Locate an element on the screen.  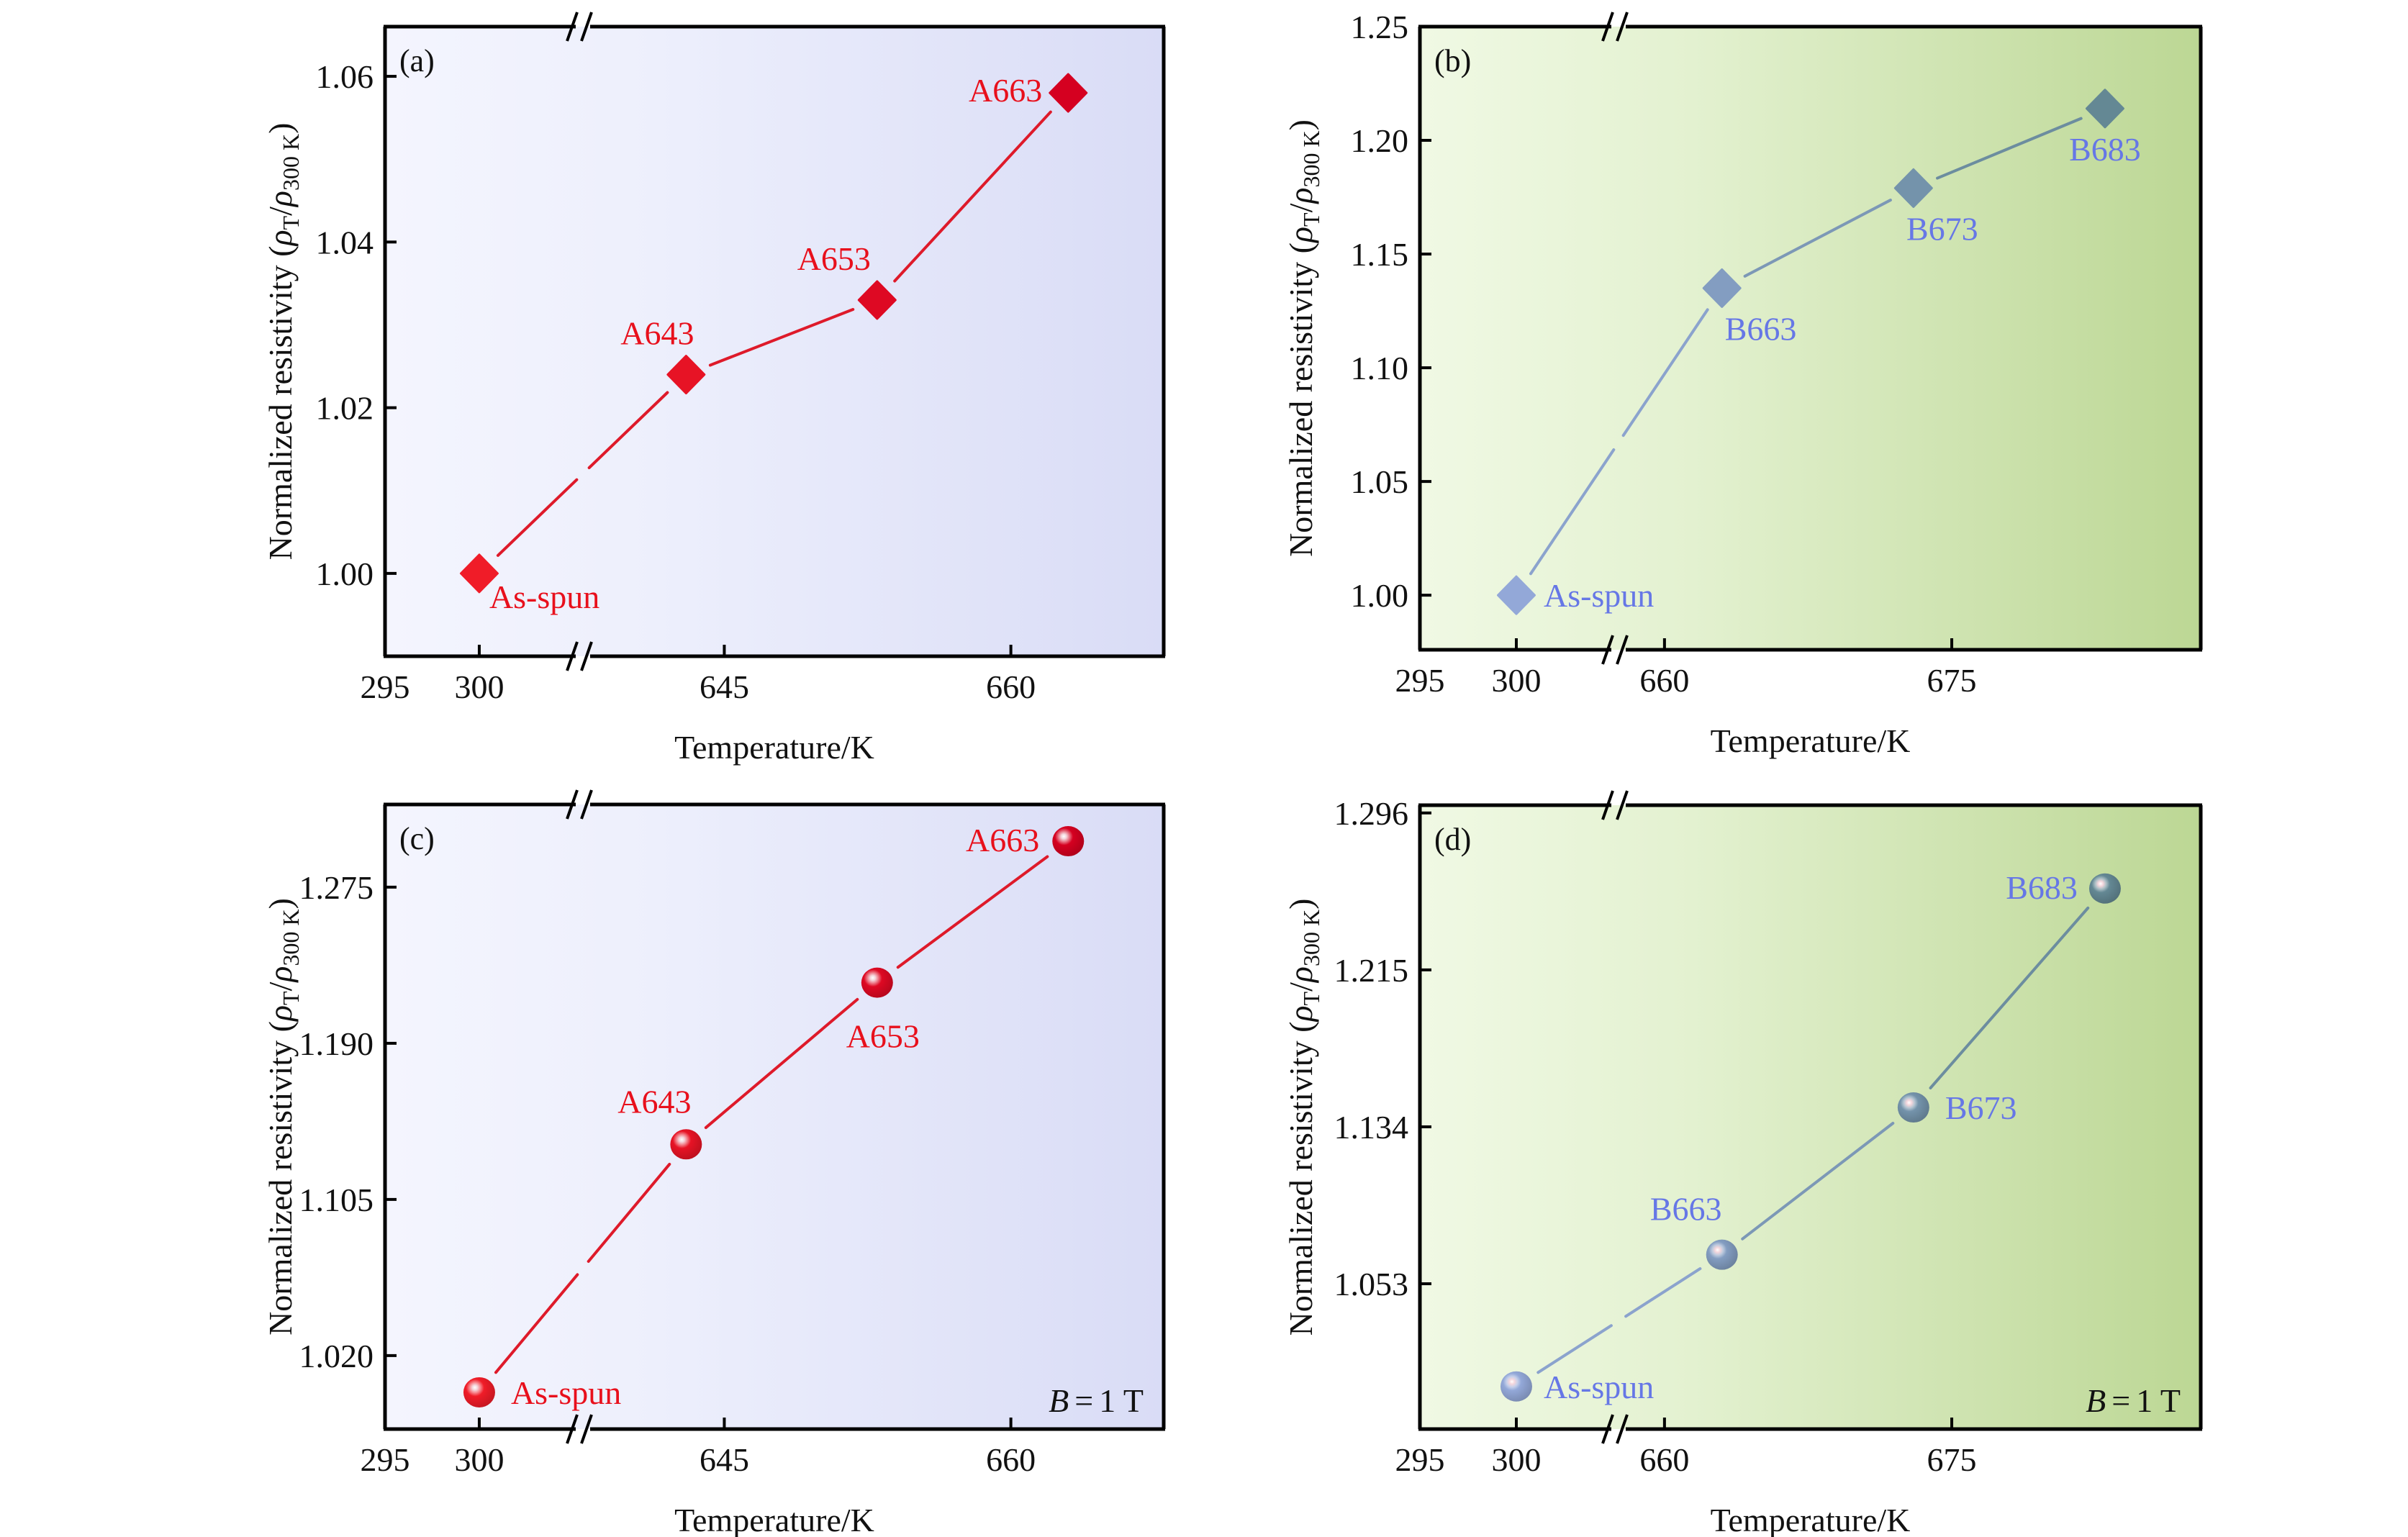
plot-frame is located at coordinates (774, 341).